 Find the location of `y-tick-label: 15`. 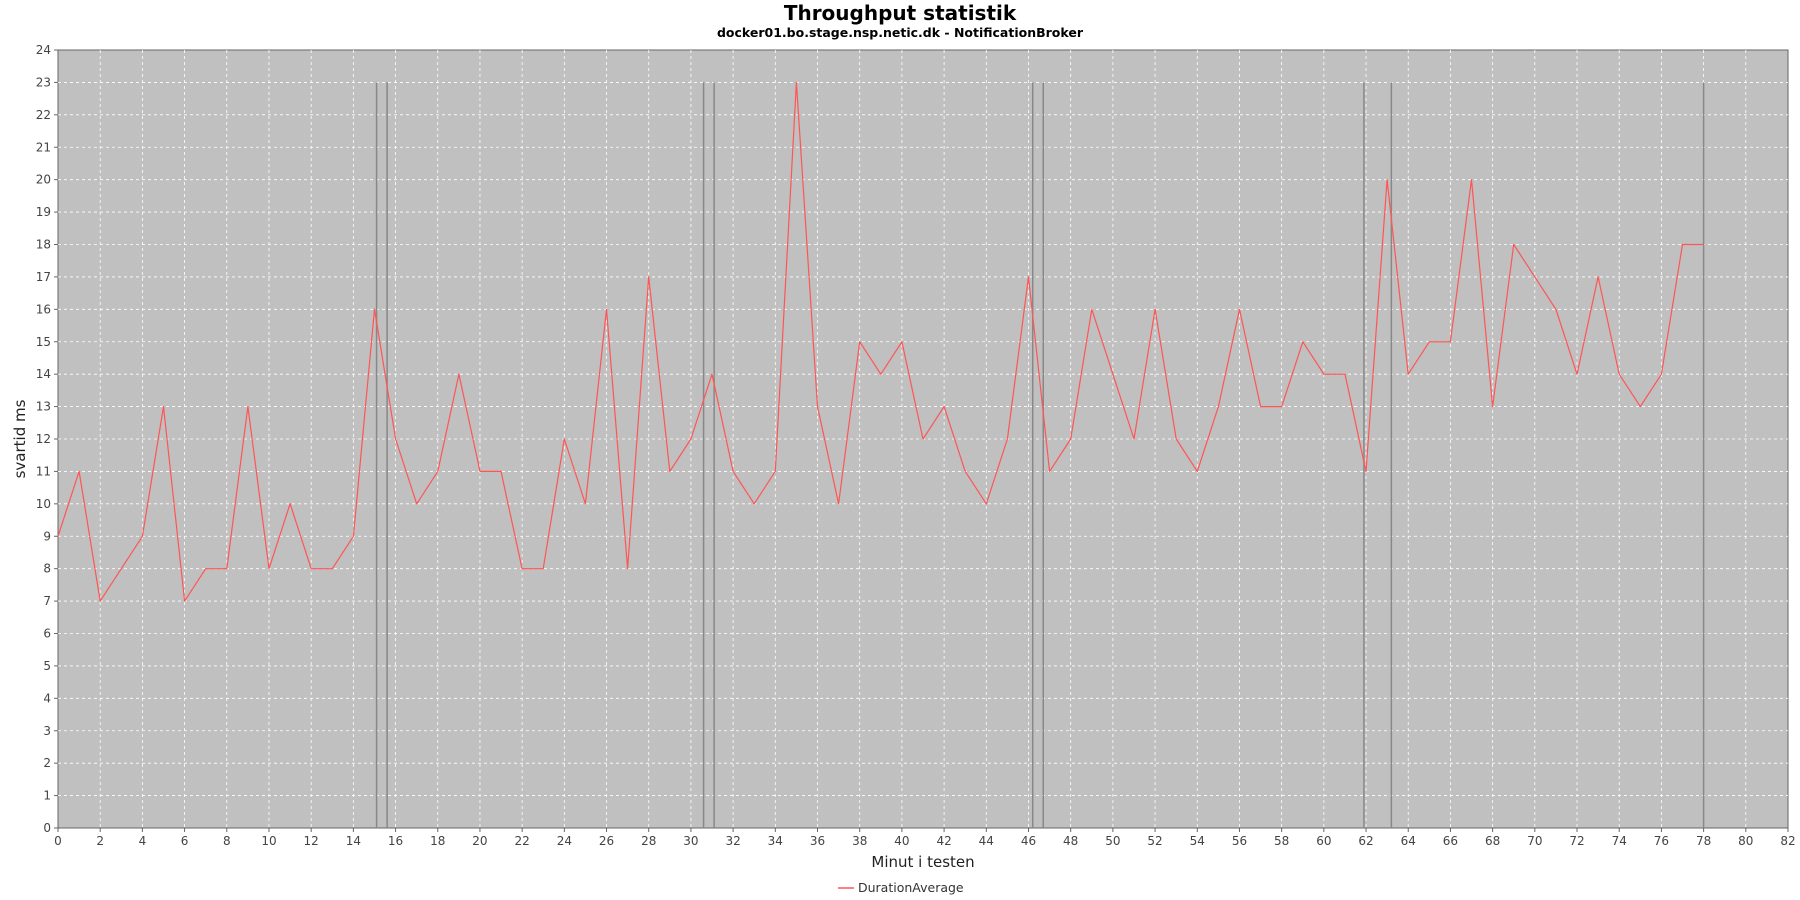

y-tick-label: 15 is located at coordinates (43, 342).